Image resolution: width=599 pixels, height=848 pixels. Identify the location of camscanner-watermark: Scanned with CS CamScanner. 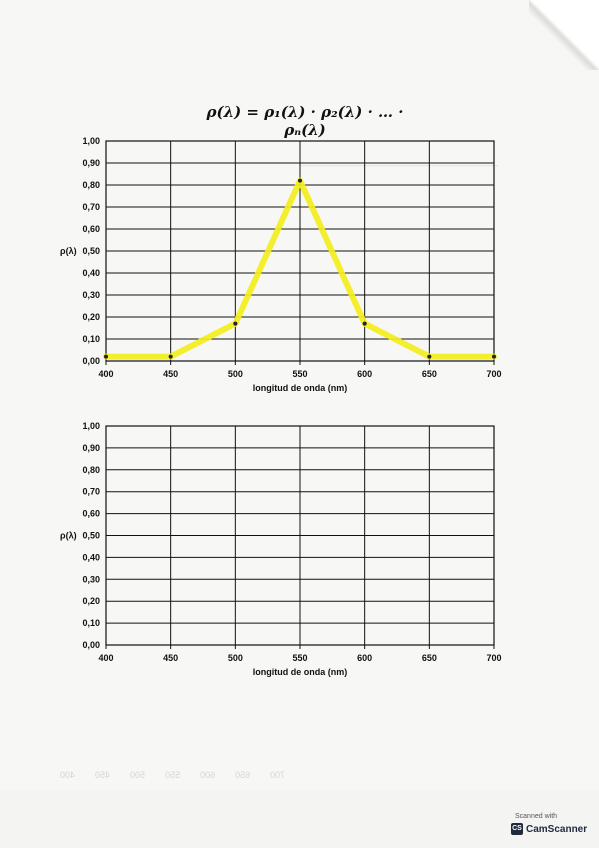
(550, 828).